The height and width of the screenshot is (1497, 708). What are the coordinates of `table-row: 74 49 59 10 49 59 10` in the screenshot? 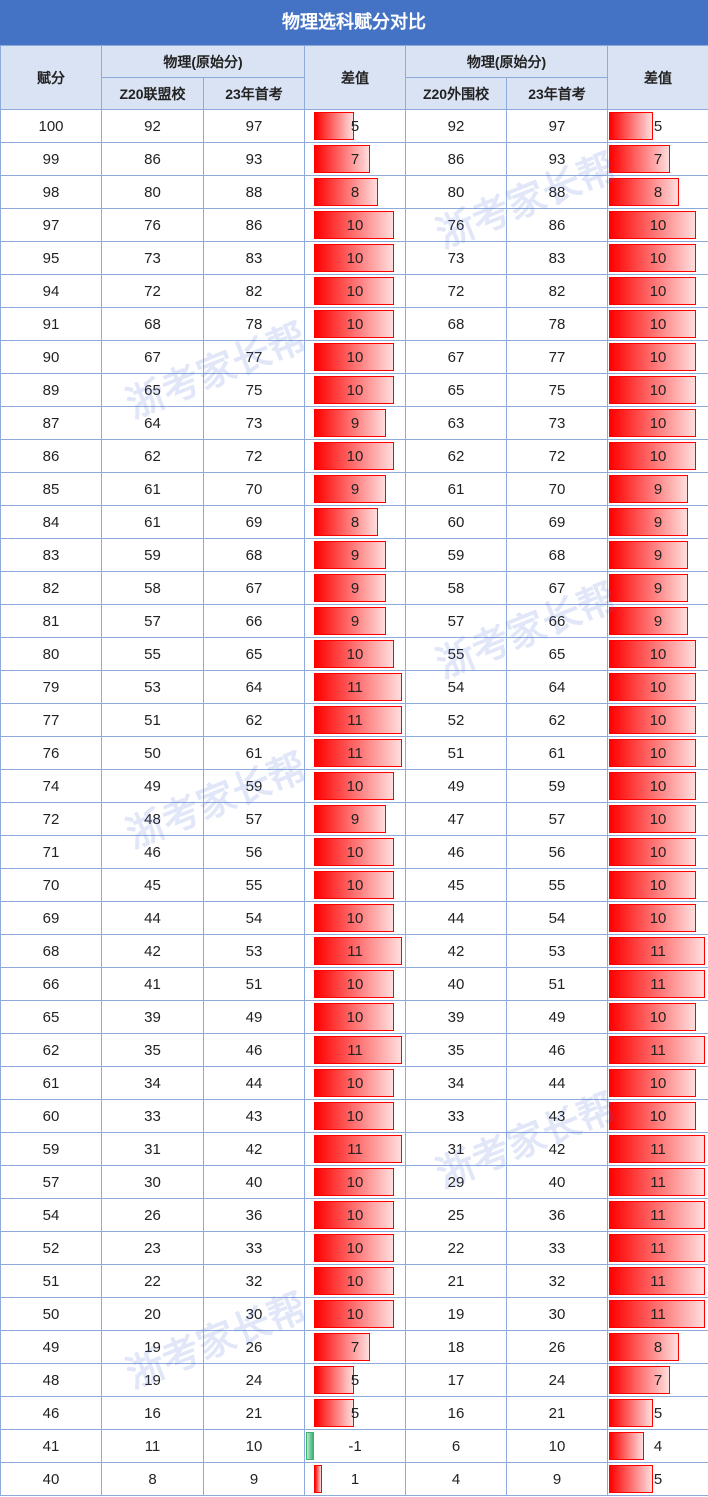 It's located at (354, 786).